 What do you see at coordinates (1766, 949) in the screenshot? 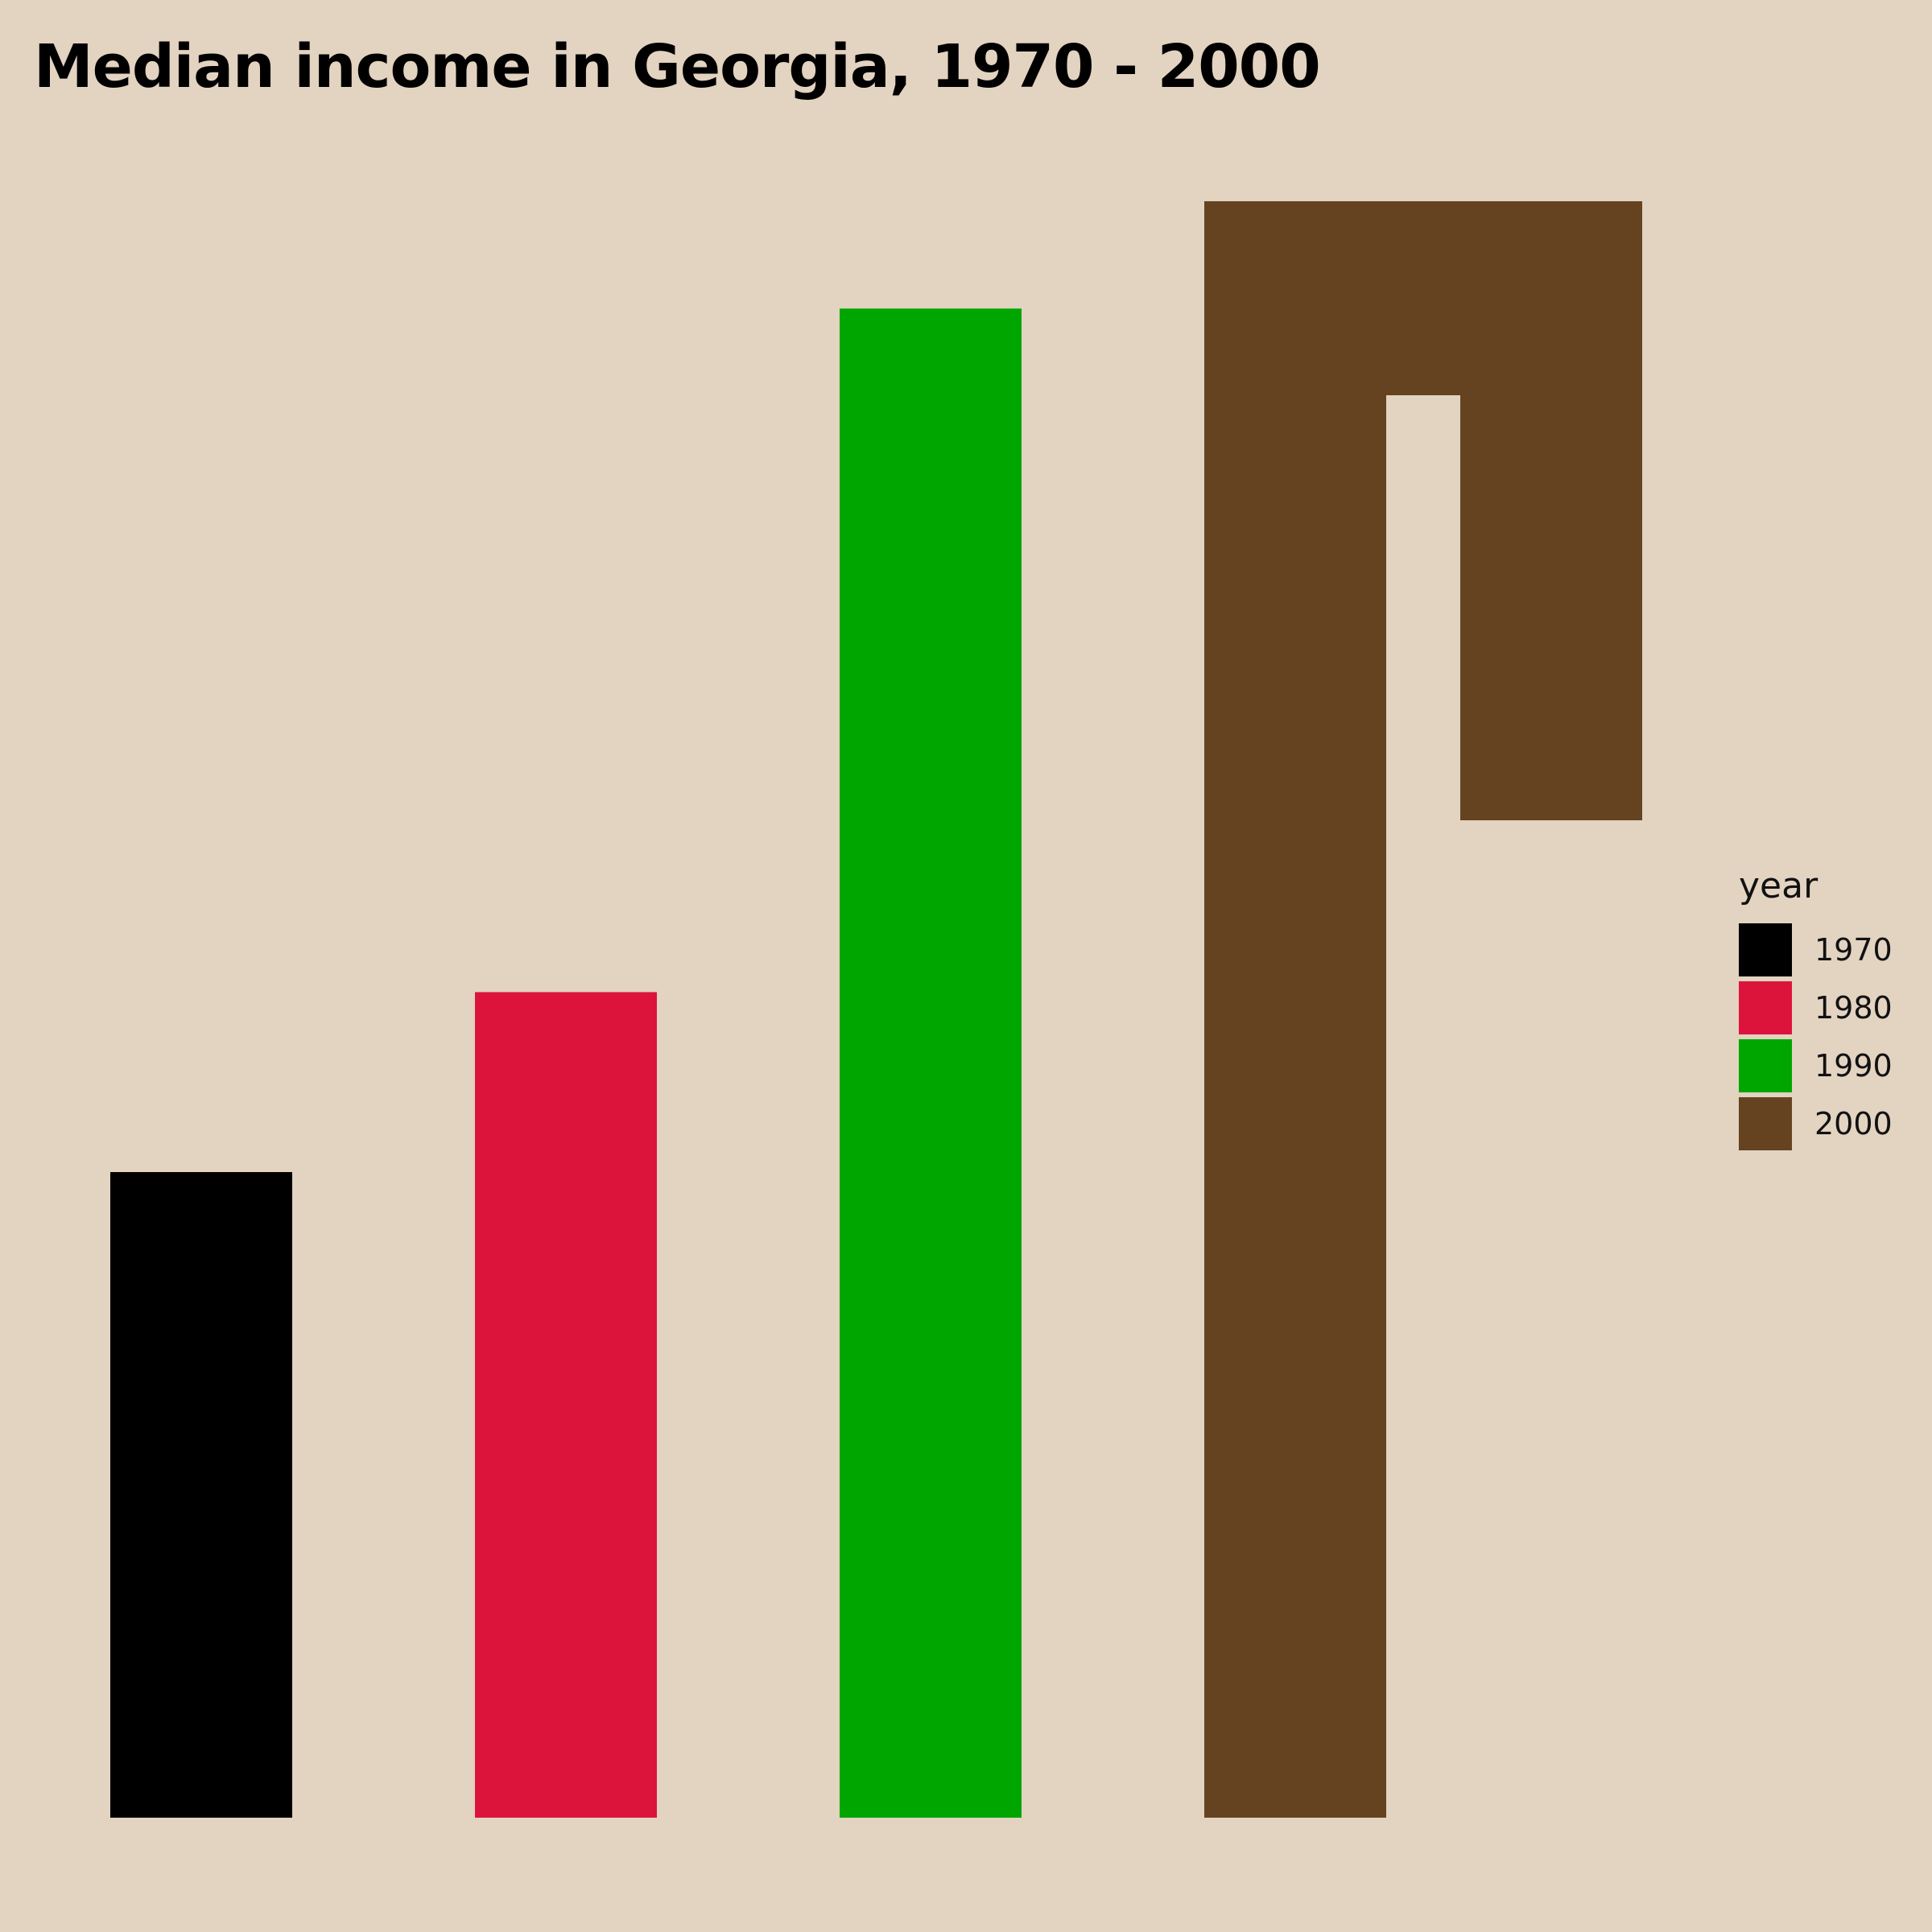
I see `legend-swatch-1970` at bounding box center [1766, 949].